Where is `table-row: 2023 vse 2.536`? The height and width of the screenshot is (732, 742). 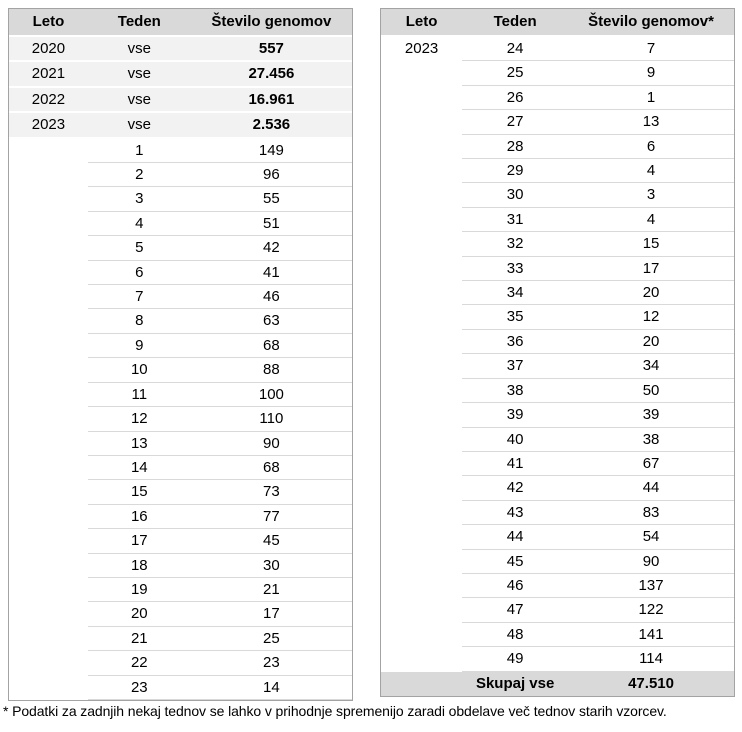
table-row: 2023 vse 2.536 is located at coordinates (180, 126).